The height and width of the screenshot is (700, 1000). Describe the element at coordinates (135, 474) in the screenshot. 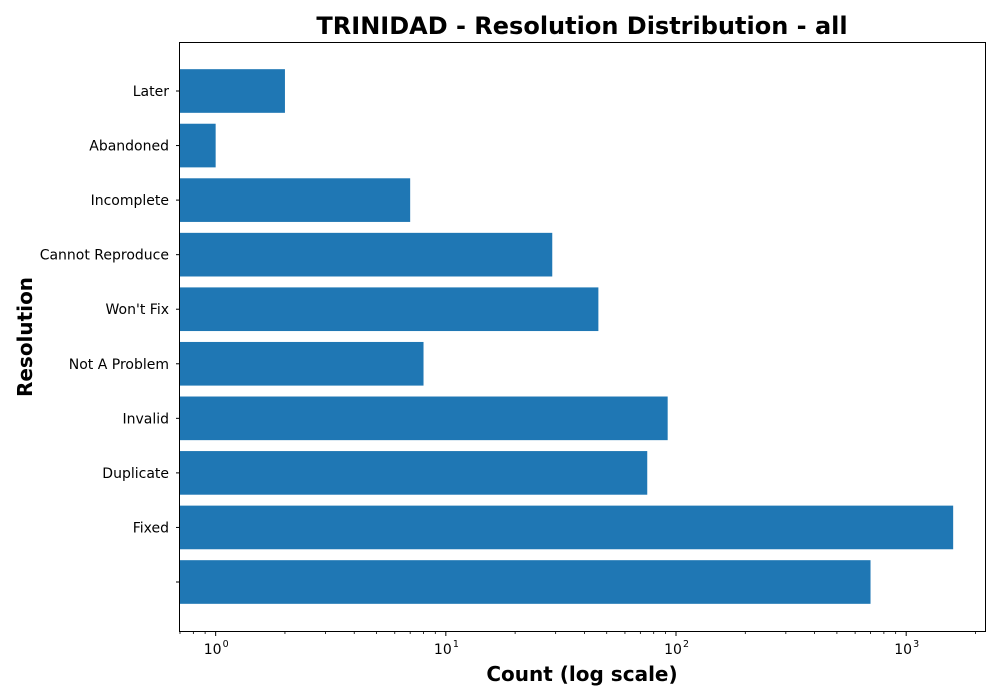

I see `y-tick-label: Duplicate` at that location.